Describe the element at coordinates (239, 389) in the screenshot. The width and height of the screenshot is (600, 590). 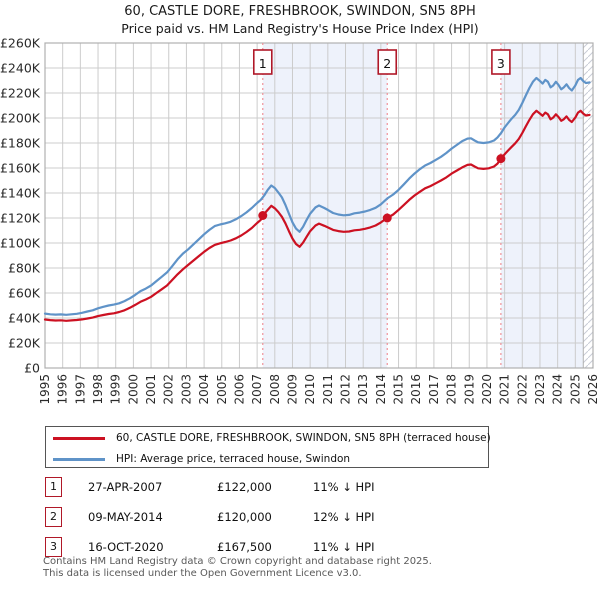
I see `x-tick-label: 2006` at that location.